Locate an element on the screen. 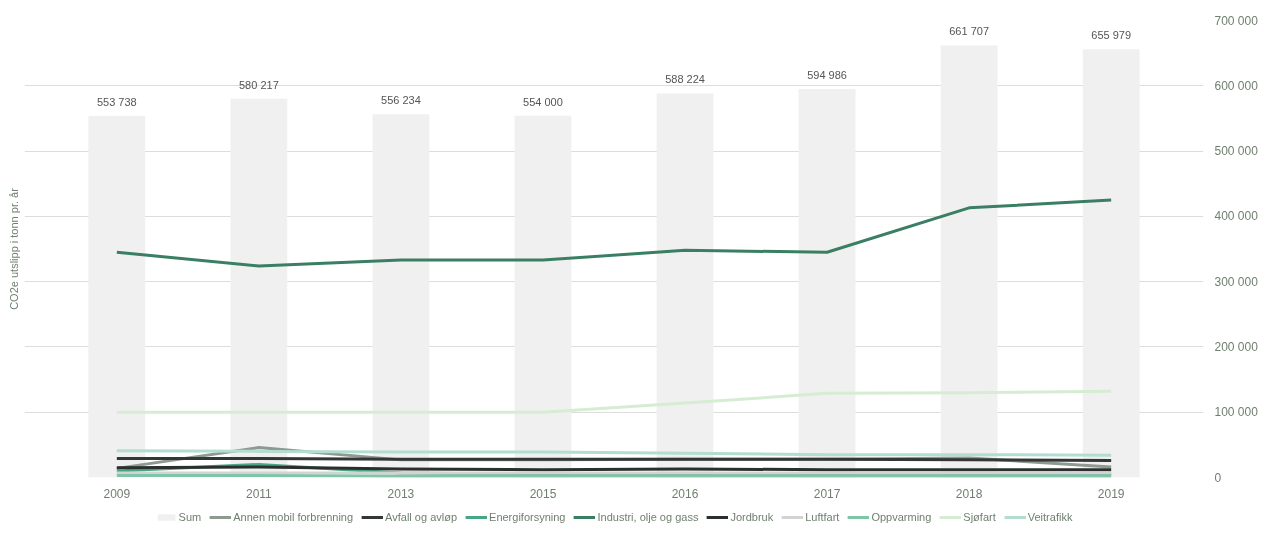 The width and height of the screenshot is (1267, 545). legend-label: Luftfart is located at coordinates (822, 517).